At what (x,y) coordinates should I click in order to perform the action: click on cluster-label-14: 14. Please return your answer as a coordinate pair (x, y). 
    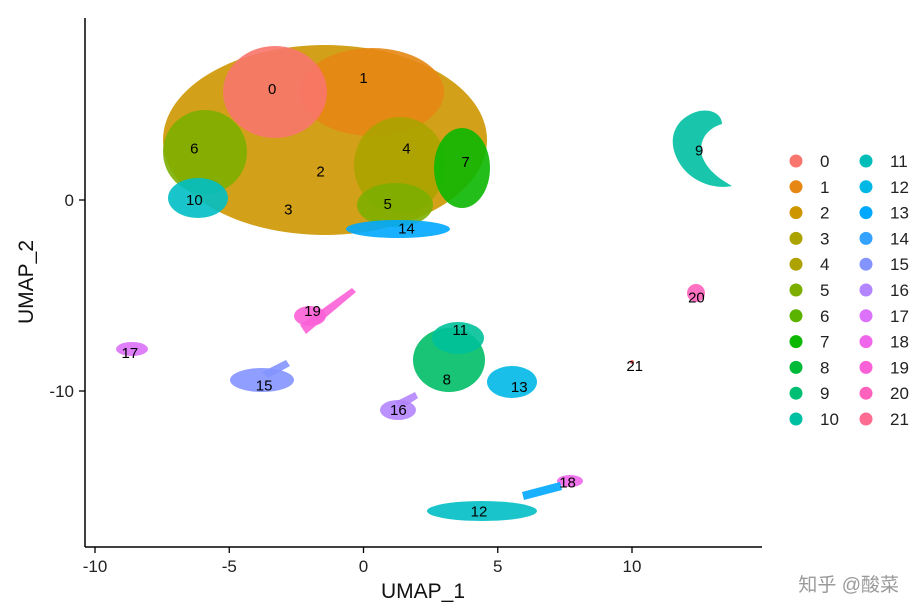
    Looking at the image, I should click on (406, 229).